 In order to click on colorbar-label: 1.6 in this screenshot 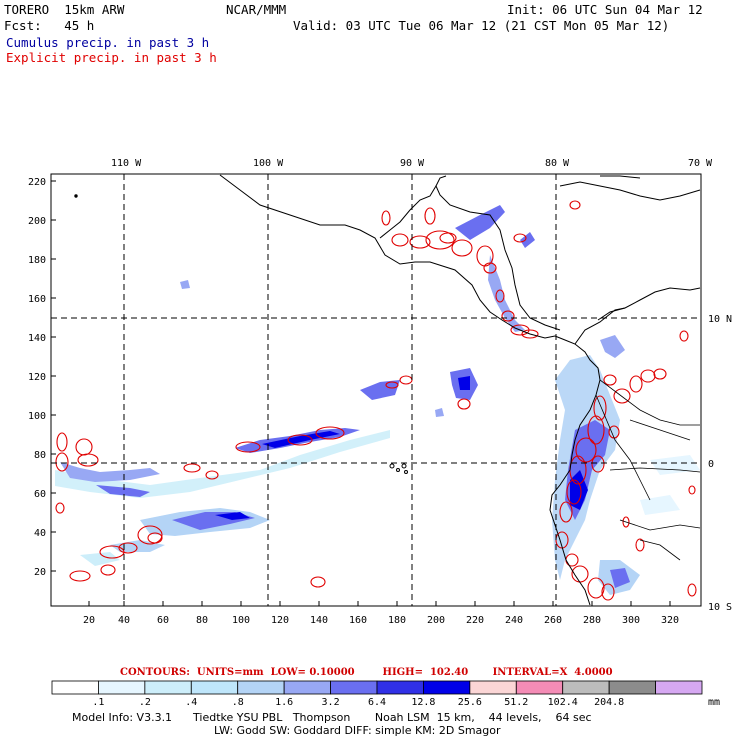, I will do `click(284, 702)`.